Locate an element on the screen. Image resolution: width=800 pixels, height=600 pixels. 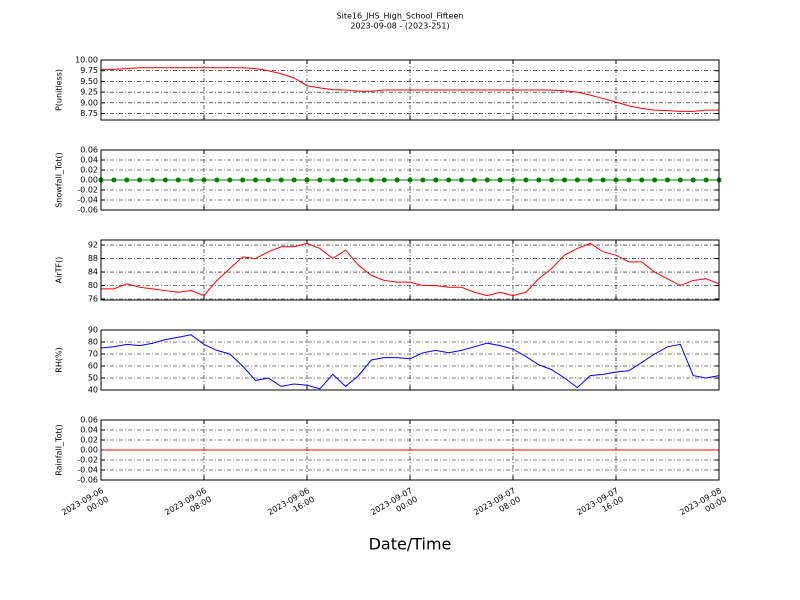
y-tick-label: 92 is located at coordinates (93, 245).